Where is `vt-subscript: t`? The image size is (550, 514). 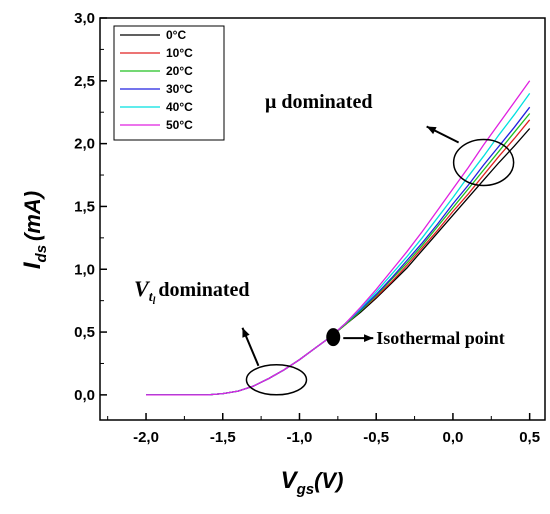 vt-subscript: t is located at coordinates (151, 297).